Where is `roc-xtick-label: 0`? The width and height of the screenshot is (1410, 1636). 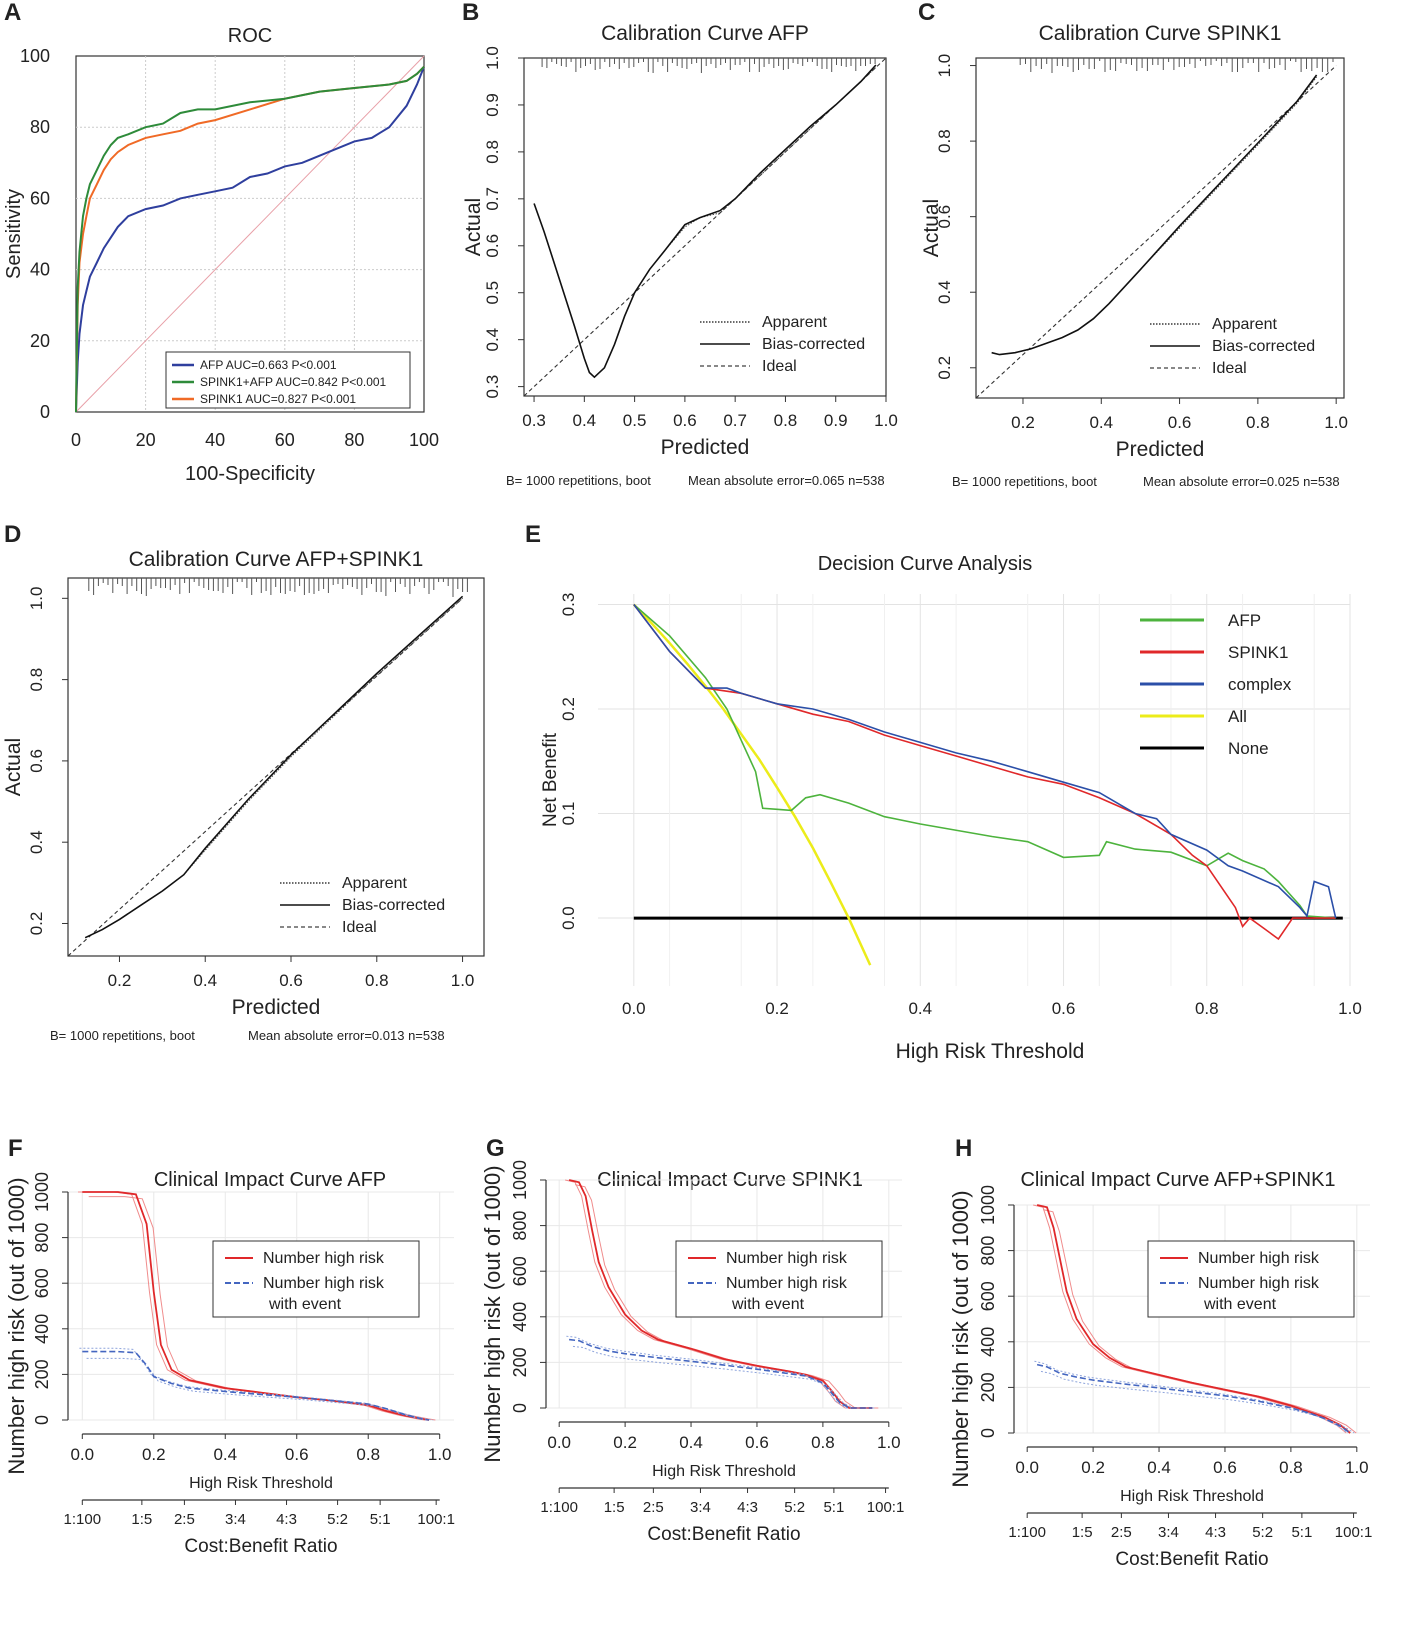
roc-xtick-label: 0 is located at coordinates (76, 440).